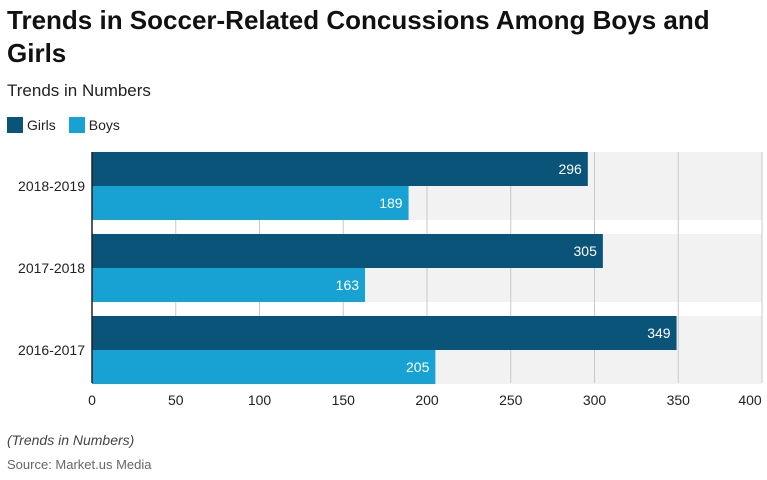 The width and height of the screenshot is (767, 480). Describe the element at coordinates (176, 400) in the screenshot. I see `x-tick-label: 50` at that location.